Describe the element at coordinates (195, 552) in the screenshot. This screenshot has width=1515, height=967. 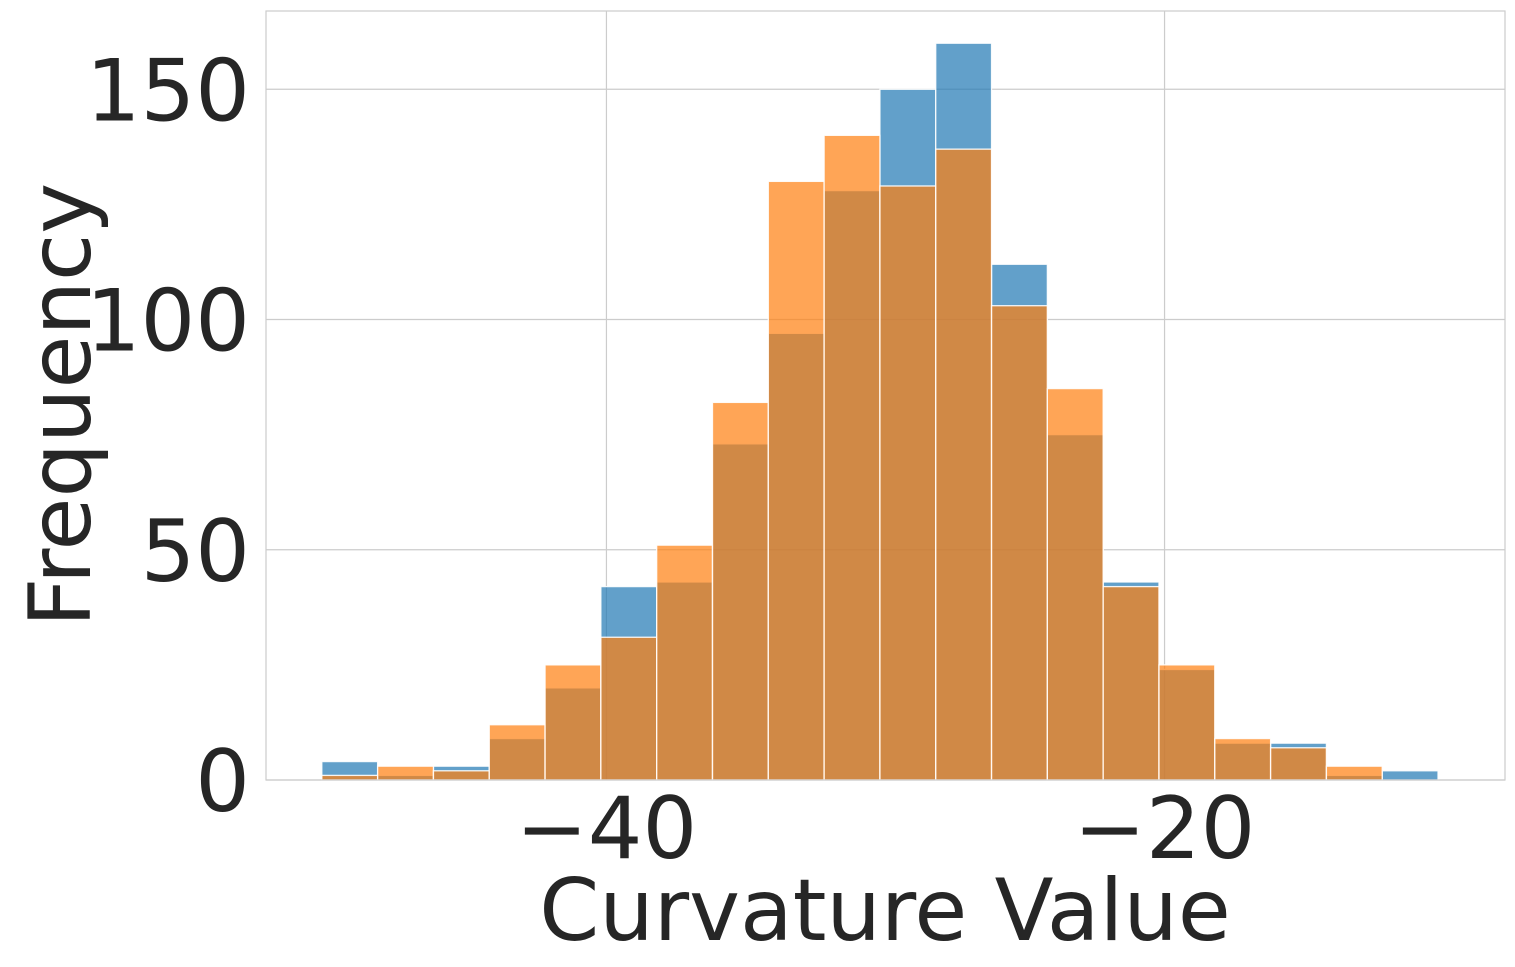
I see `y-tick-label: 50` at that location.